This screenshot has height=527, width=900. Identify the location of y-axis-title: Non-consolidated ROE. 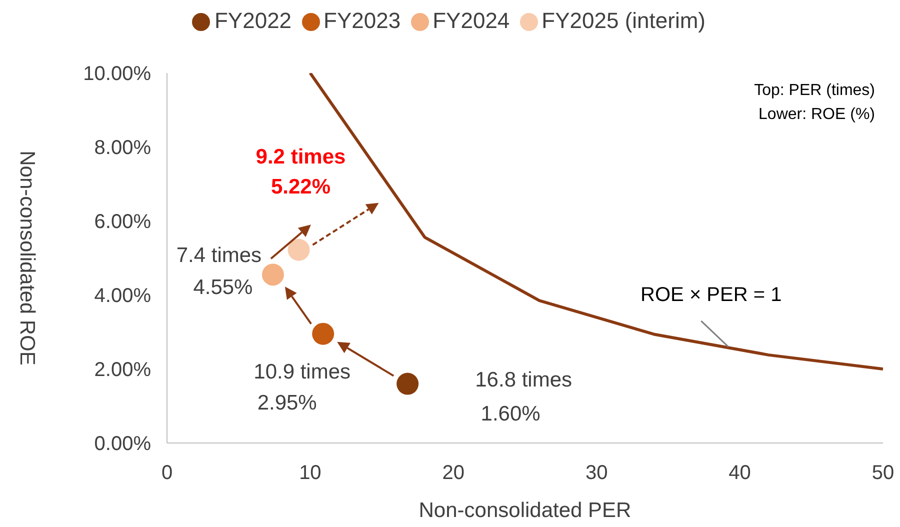
(27, 258).